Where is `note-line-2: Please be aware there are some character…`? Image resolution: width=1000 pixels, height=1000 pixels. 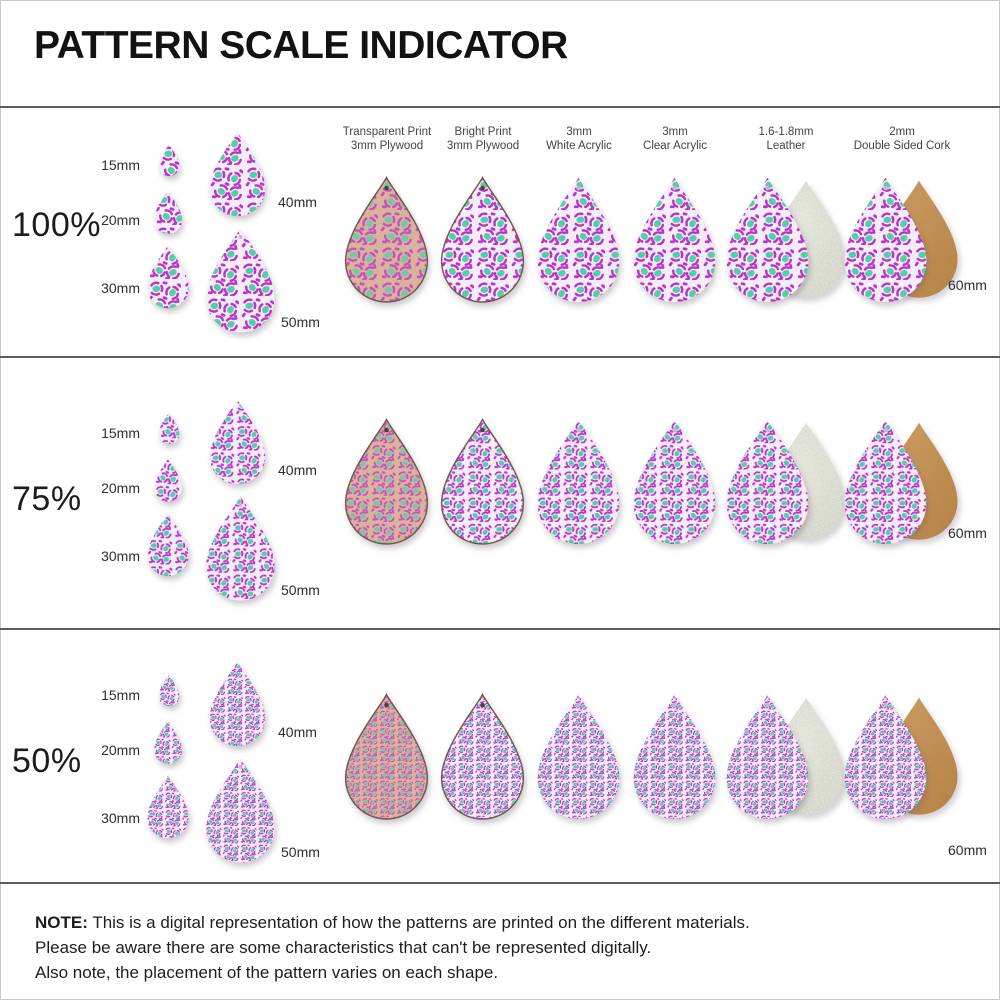 note-line-2: Please be aware there are some character… is located at coordinates (343, 947).